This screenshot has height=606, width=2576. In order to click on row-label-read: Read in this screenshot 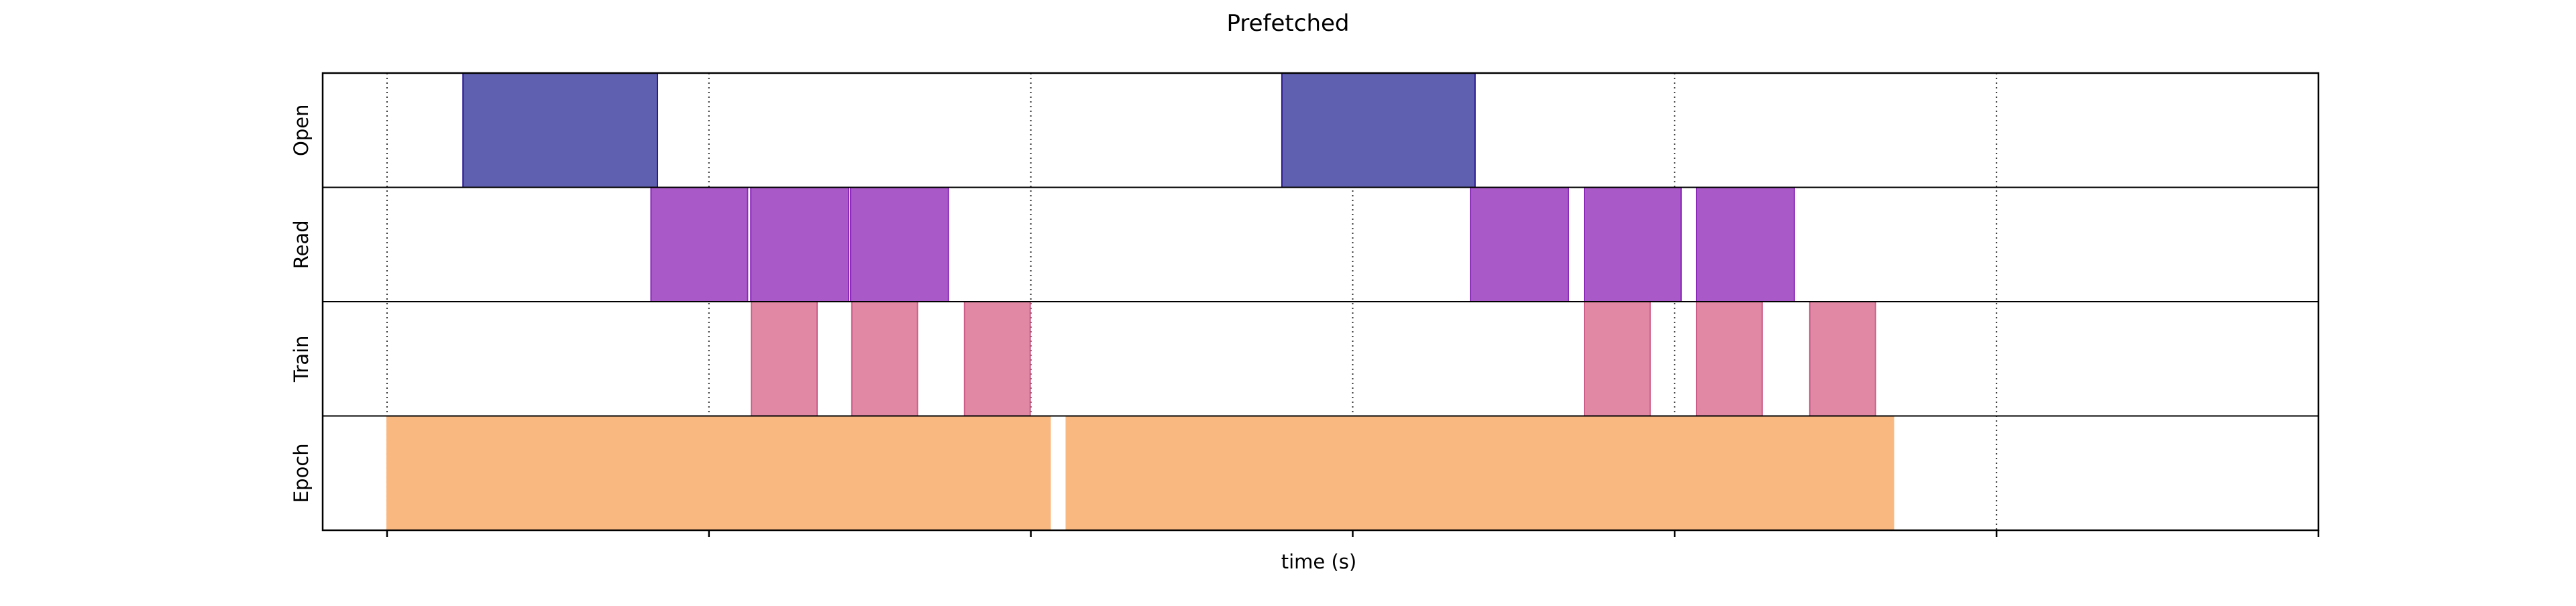, I will do `click(301, 244)`.